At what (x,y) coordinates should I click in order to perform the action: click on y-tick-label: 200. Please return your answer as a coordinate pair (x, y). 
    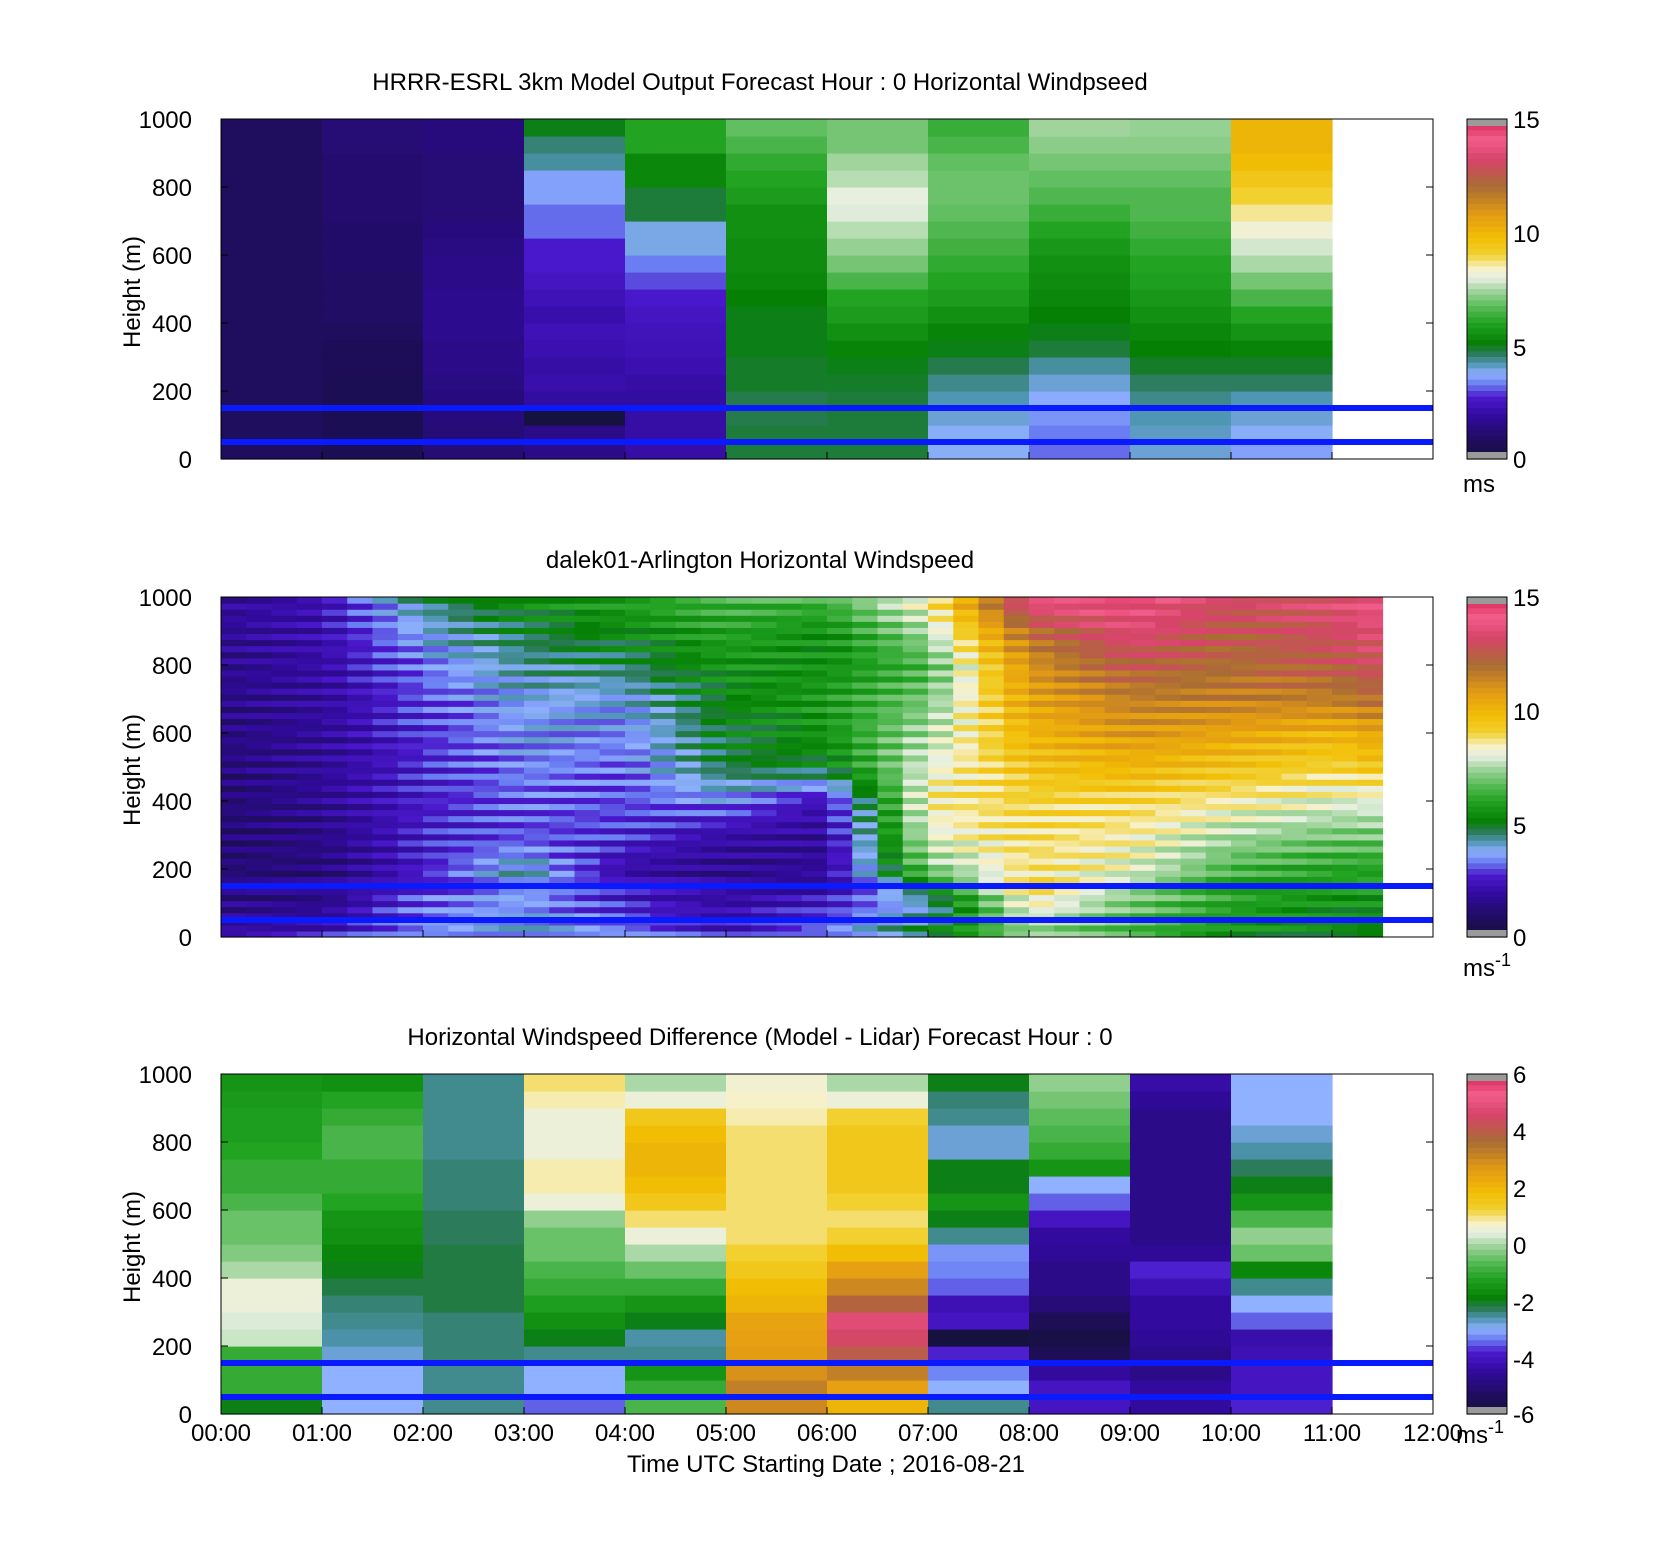
    Looking at the image, I should click on (172, 1347).